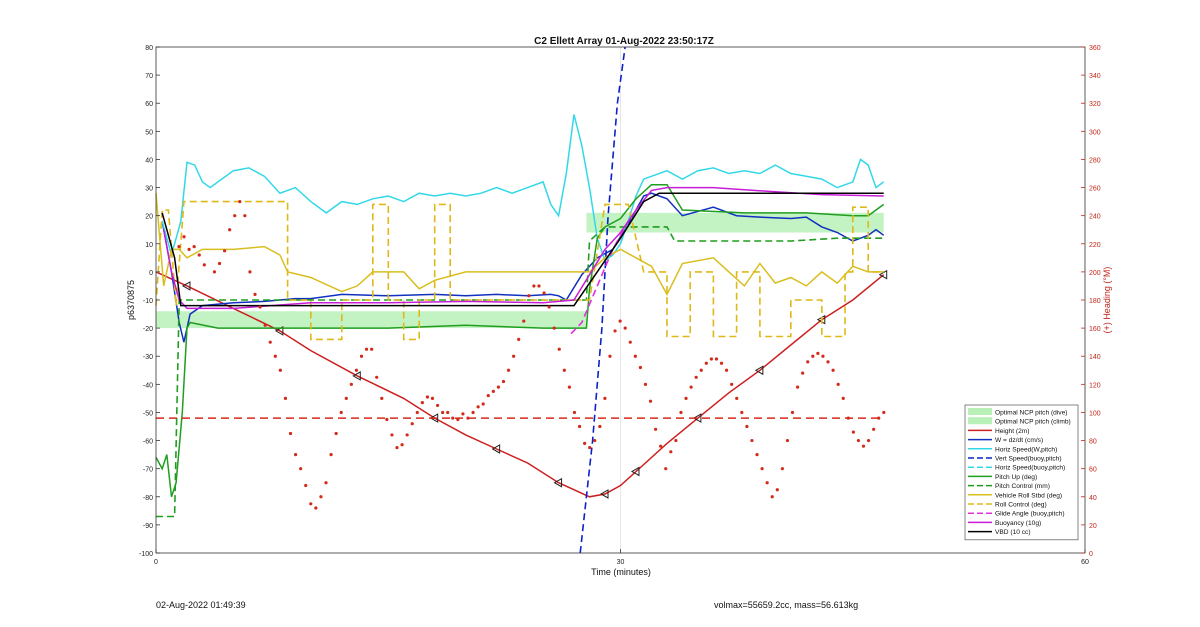 Image resolution: width=1200 pixels, height=627 pixels. I want to click on series-glide-angle-buoy-pitch-line, so click(599, 277).